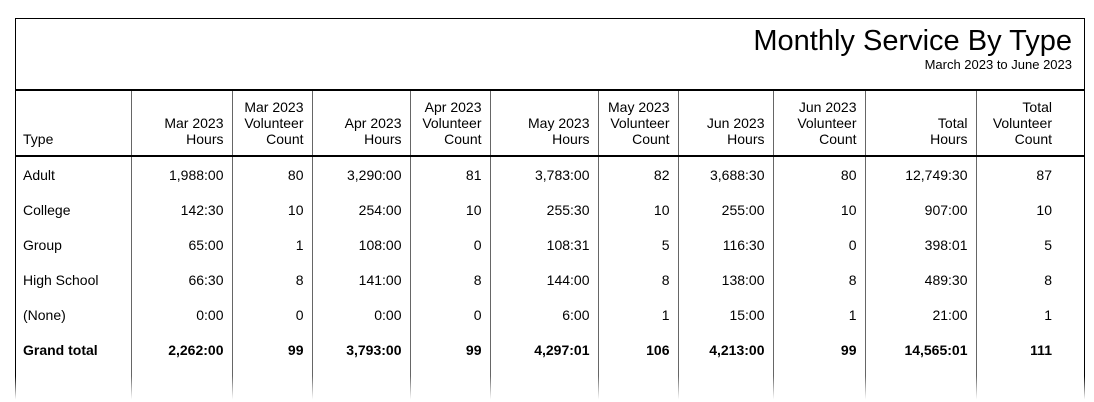 This screenshot has width=1094, height=402. What do you see at coordinates (543, 174) in the screenshot?
I see `cell: 3,783:00` at bounding box center [543, 174].